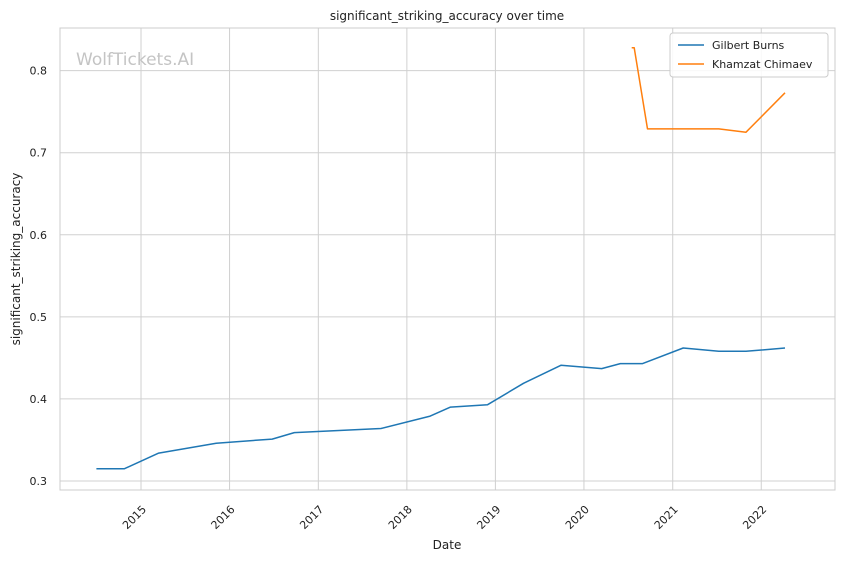 The width and height of the screenshot is (844, 561). I want to click on y-tick-label: 0.5, so click(39, 317).